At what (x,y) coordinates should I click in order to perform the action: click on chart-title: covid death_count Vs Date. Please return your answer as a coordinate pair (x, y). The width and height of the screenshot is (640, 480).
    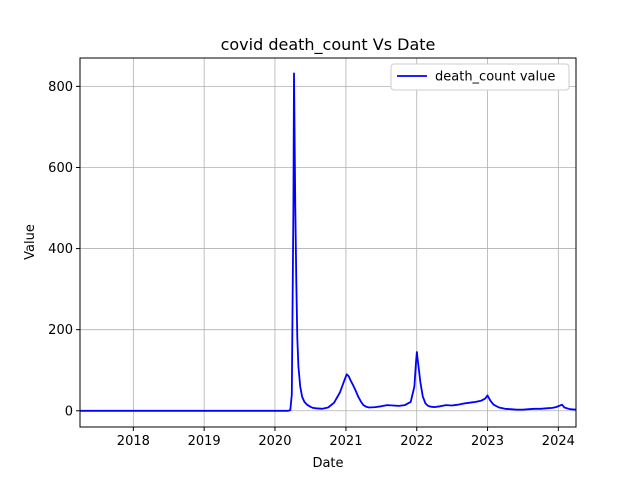
    Looking at the image, I should click on (328, 45).